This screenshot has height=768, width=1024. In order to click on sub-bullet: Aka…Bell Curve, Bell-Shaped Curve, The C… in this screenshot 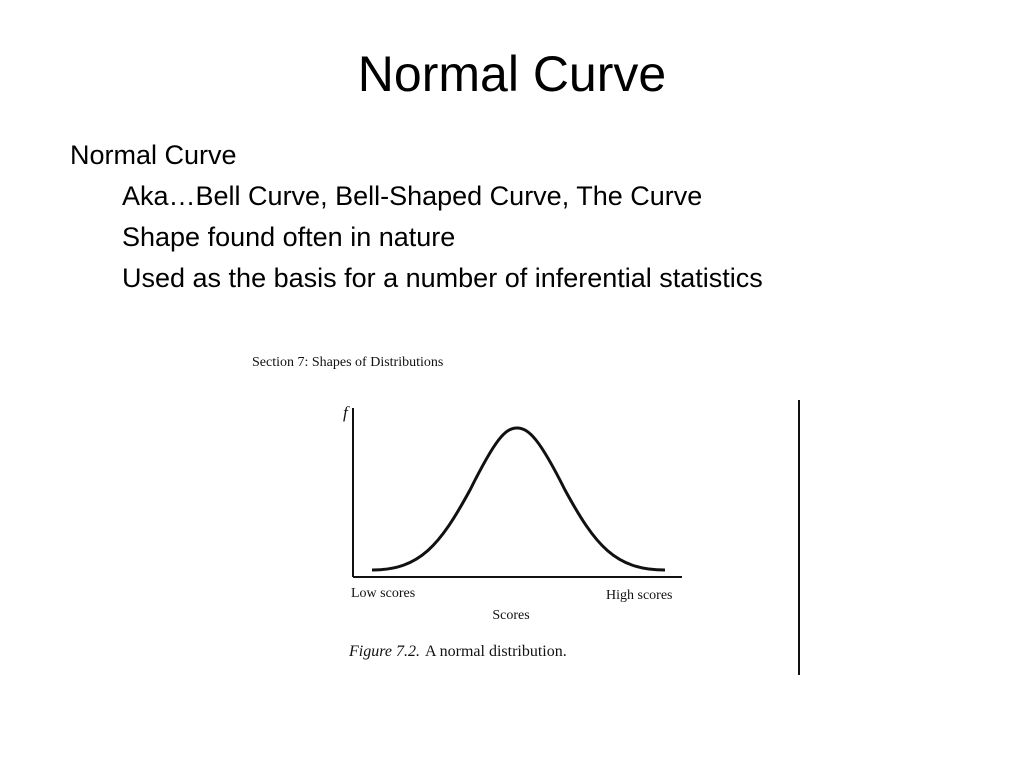, I will do `click(412, 196)`.